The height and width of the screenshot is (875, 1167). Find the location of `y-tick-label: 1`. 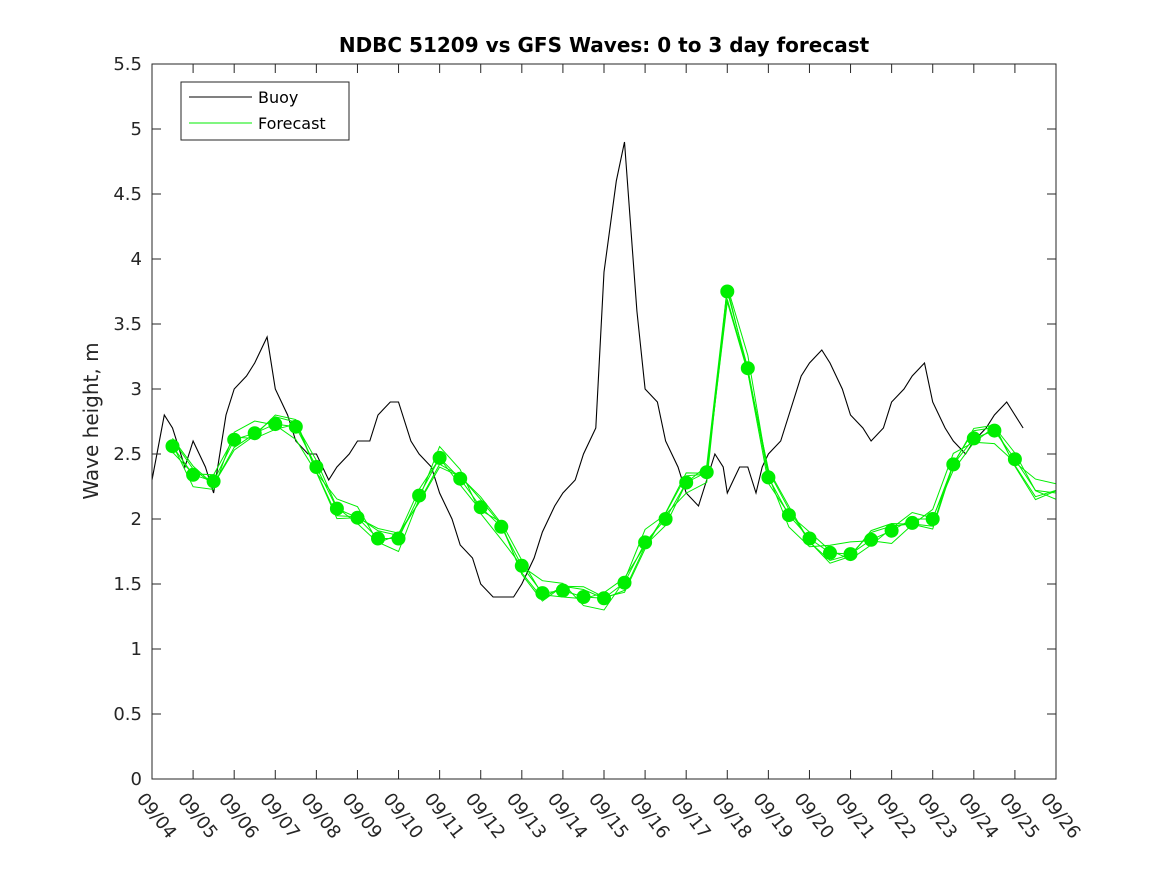

y-tick-label: 1 is located at coordinates (136, 649).